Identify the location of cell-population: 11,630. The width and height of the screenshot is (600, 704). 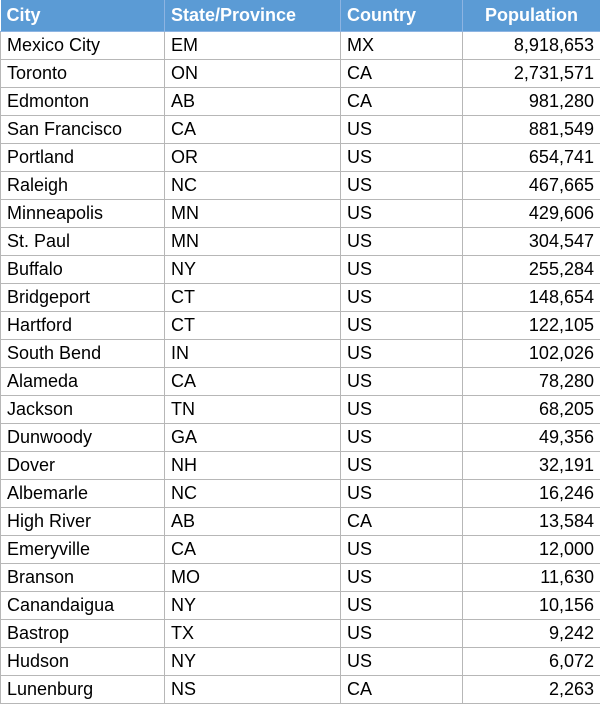
(531, 577).